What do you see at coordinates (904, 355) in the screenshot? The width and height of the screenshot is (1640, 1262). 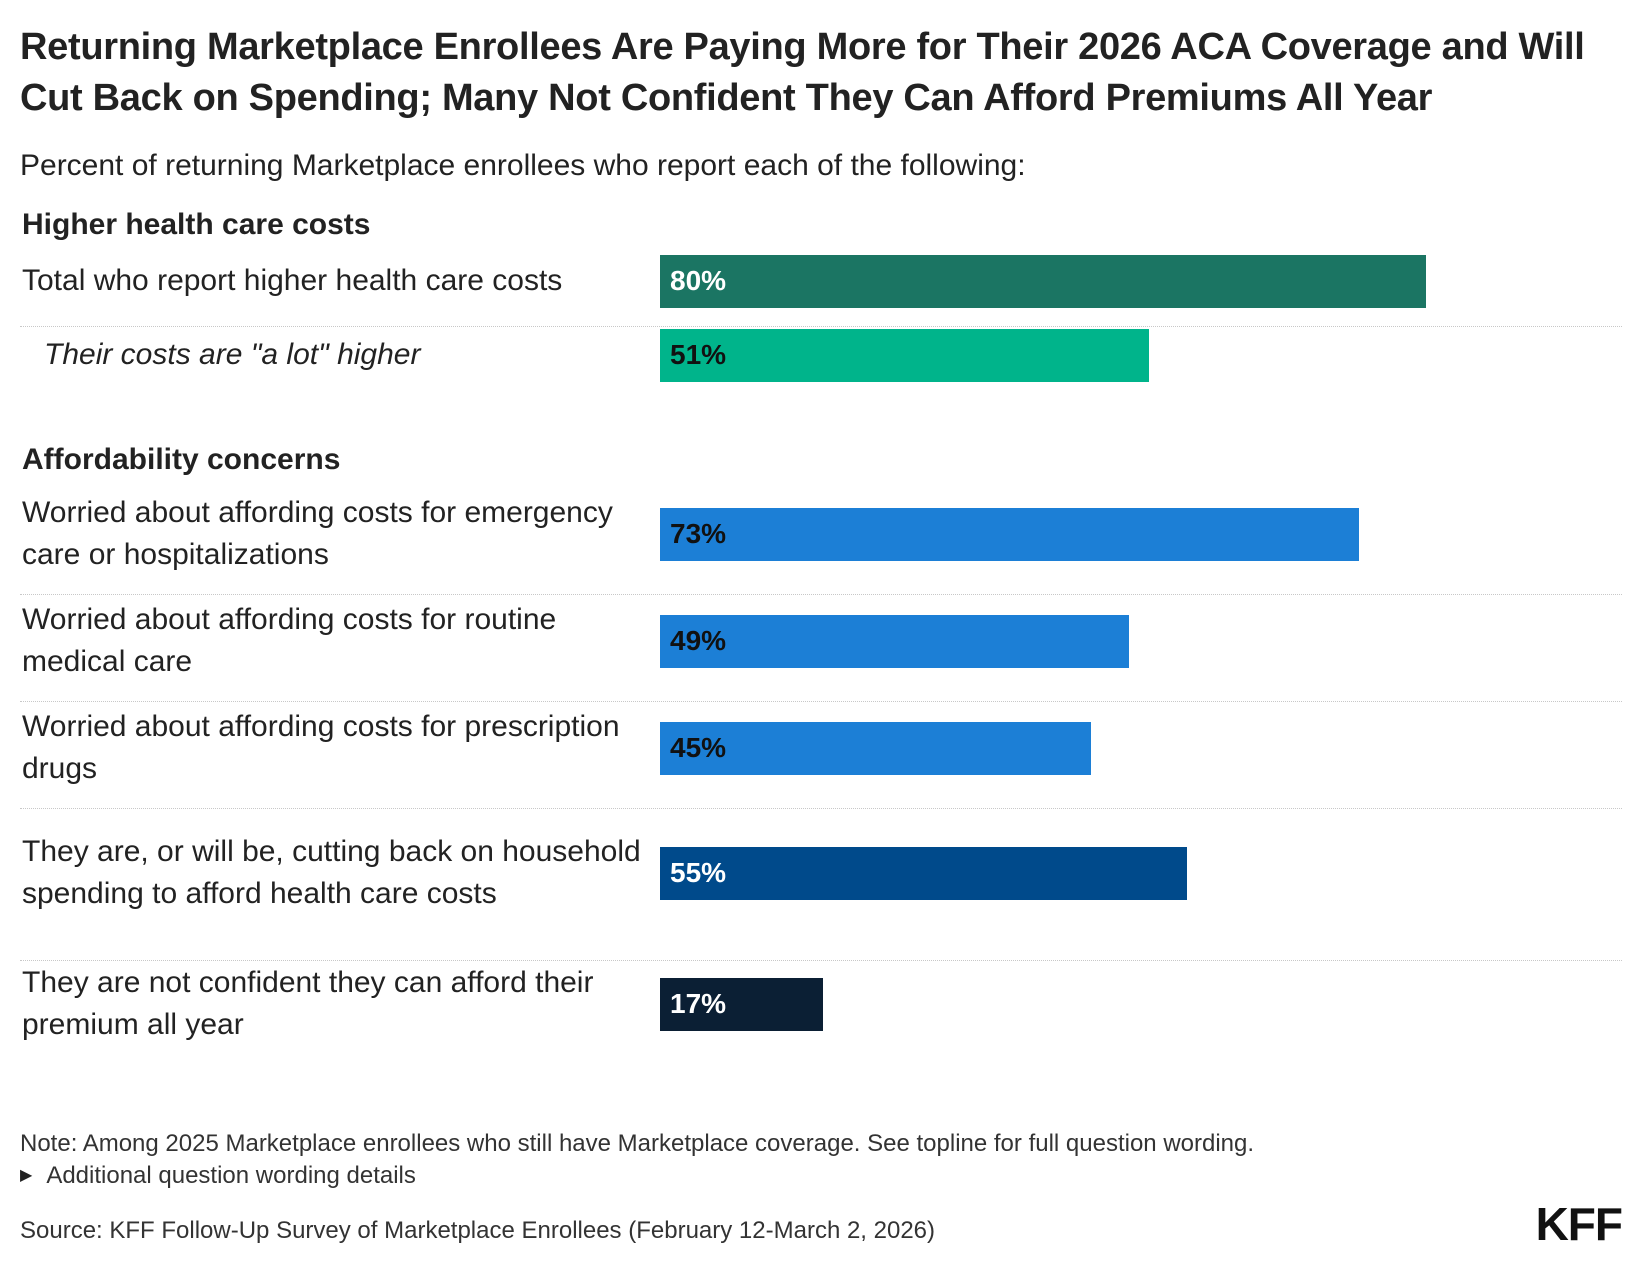 I see `bar: 51%` at bounding box center [904, 355].